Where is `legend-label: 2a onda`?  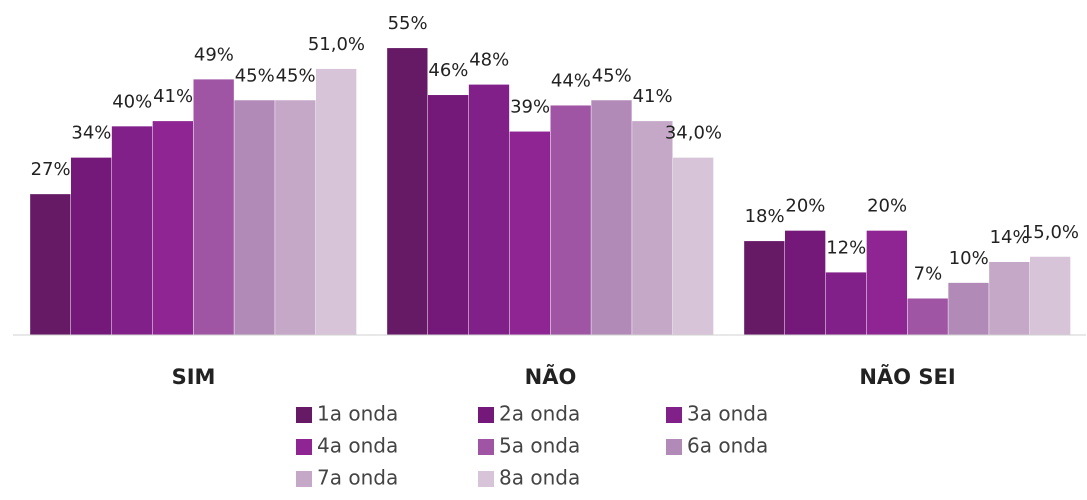
legend-label: 2a onda is located at coordinates (539, 414).